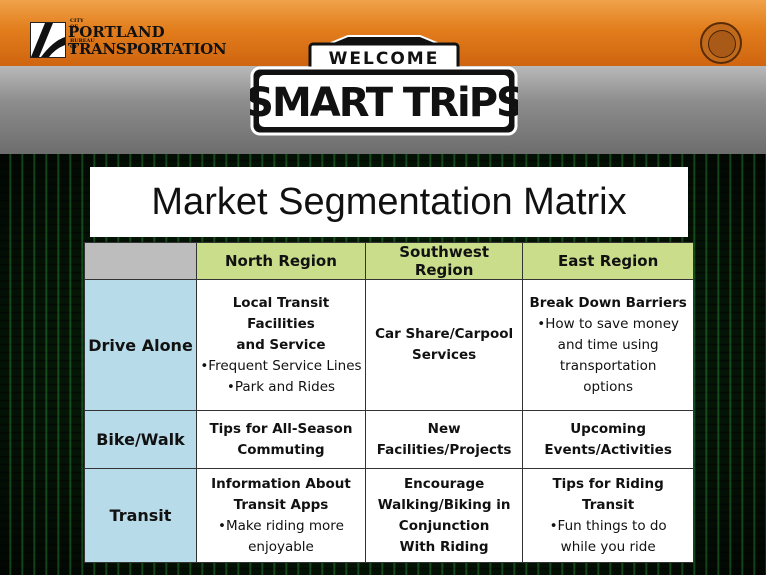 This screenshot has width=766, height=575. Describe the element at coordinates (77, 24) in the screenshot. I see `logo-city-of: CITY OF` at that location.